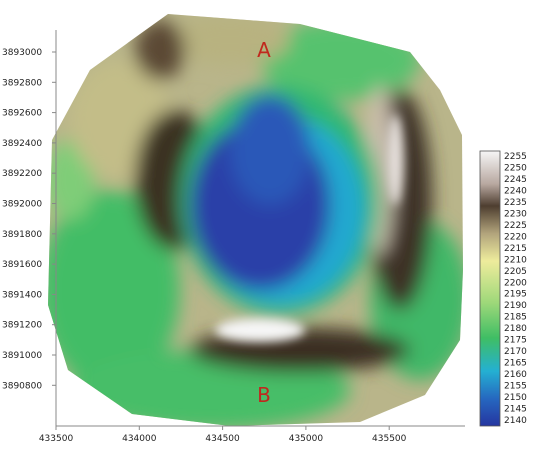  I want to click on colorbar-tick-label: 2145, so click(515, 410).